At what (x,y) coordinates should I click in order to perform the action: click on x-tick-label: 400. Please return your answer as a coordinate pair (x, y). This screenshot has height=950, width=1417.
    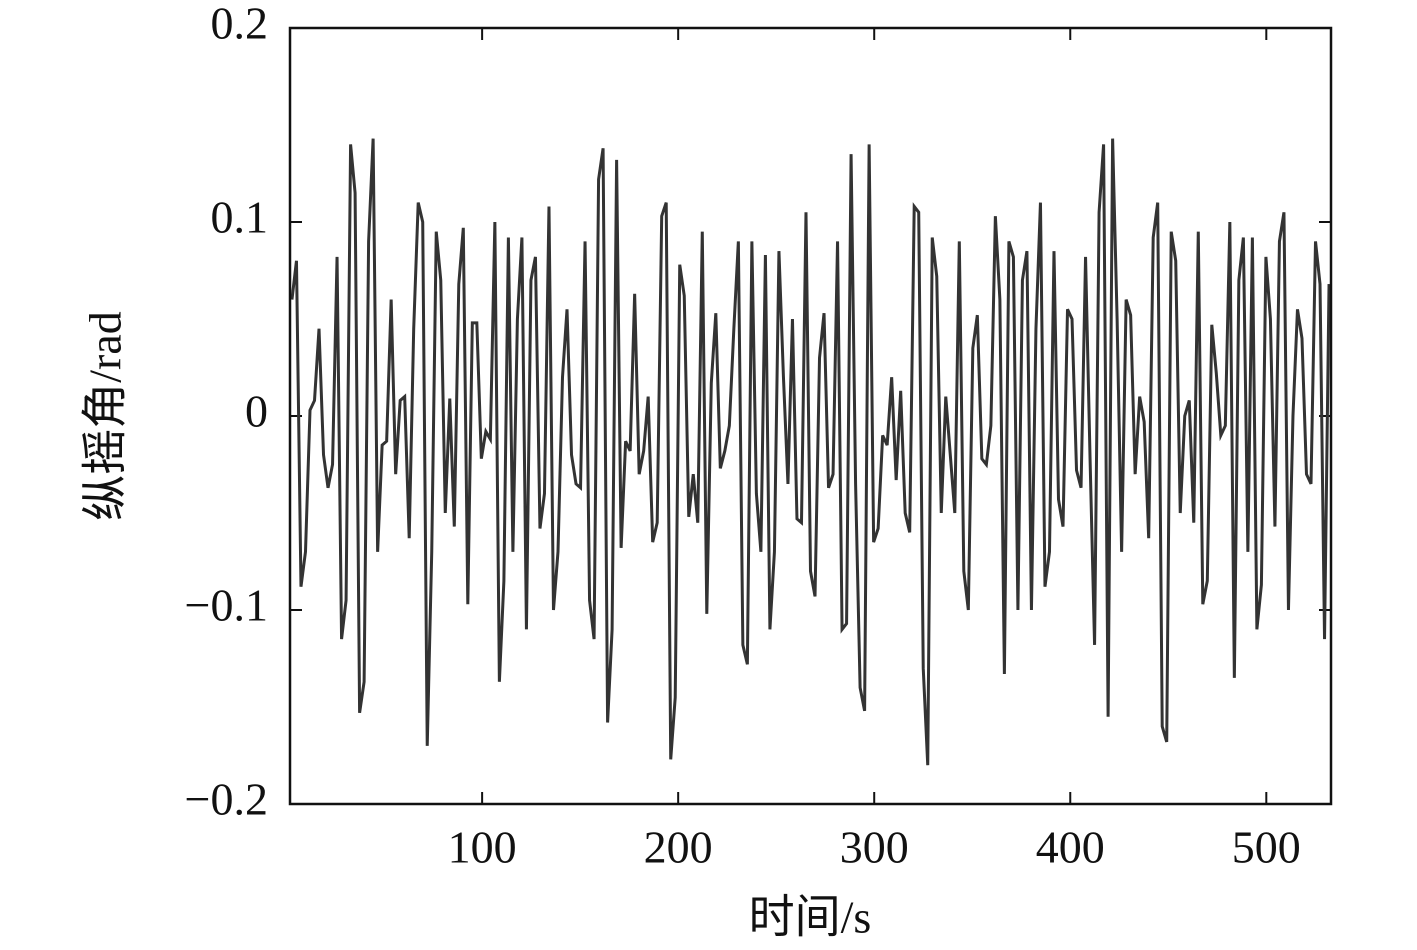
    Looking at the image, I should click on (1070, 847).